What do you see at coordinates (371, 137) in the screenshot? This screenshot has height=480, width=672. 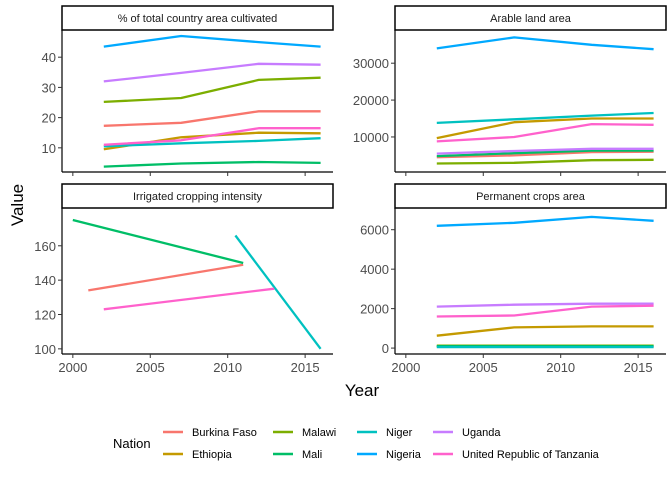 I see `y-tick-label: 10000` at bounding box center [371, 137].